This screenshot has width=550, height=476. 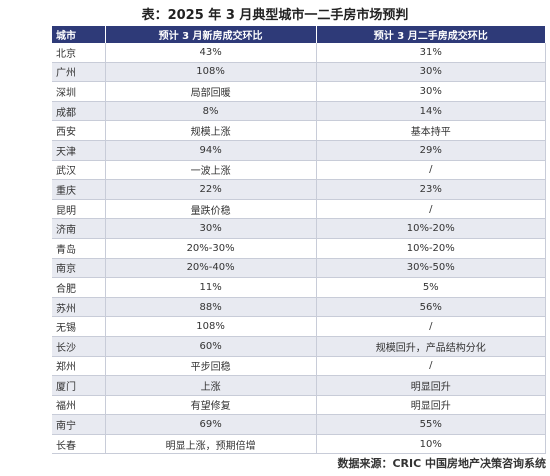 I want to click on table-row: 南京 20%-40% 30%-50%, so click(x=299, y=268).